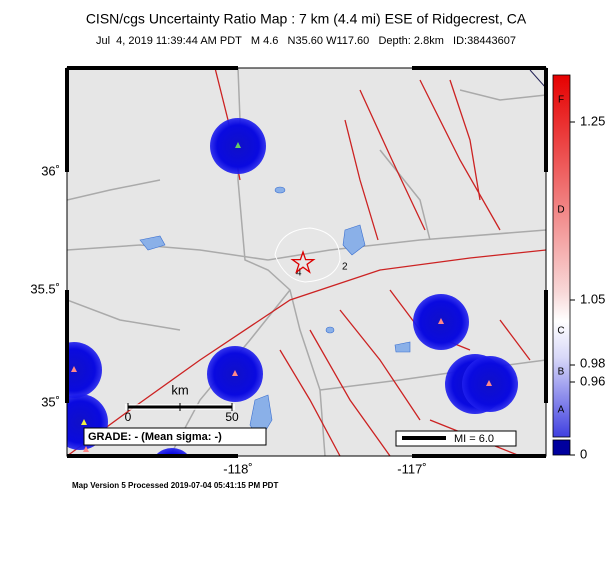 The image size is (612, 585). What do you see at coordinates (560, 331) in the screenshot?
I see `grade-letter: C` at bounding box center [560, 331].